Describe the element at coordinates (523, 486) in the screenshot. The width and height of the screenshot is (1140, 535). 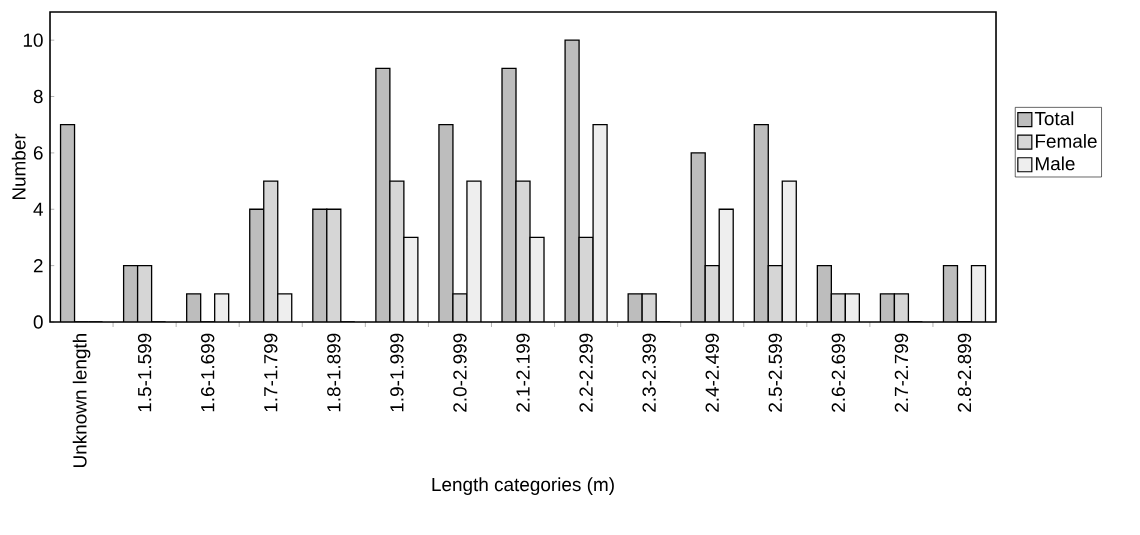
I see `x-axis-title: Length categories (m)` at that location.